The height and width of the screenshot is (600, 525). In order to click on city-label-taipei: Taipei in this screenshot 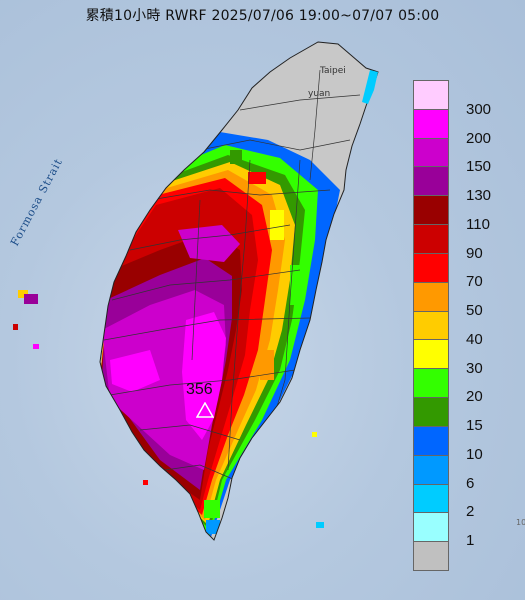, I will do `click(333, 71)`.